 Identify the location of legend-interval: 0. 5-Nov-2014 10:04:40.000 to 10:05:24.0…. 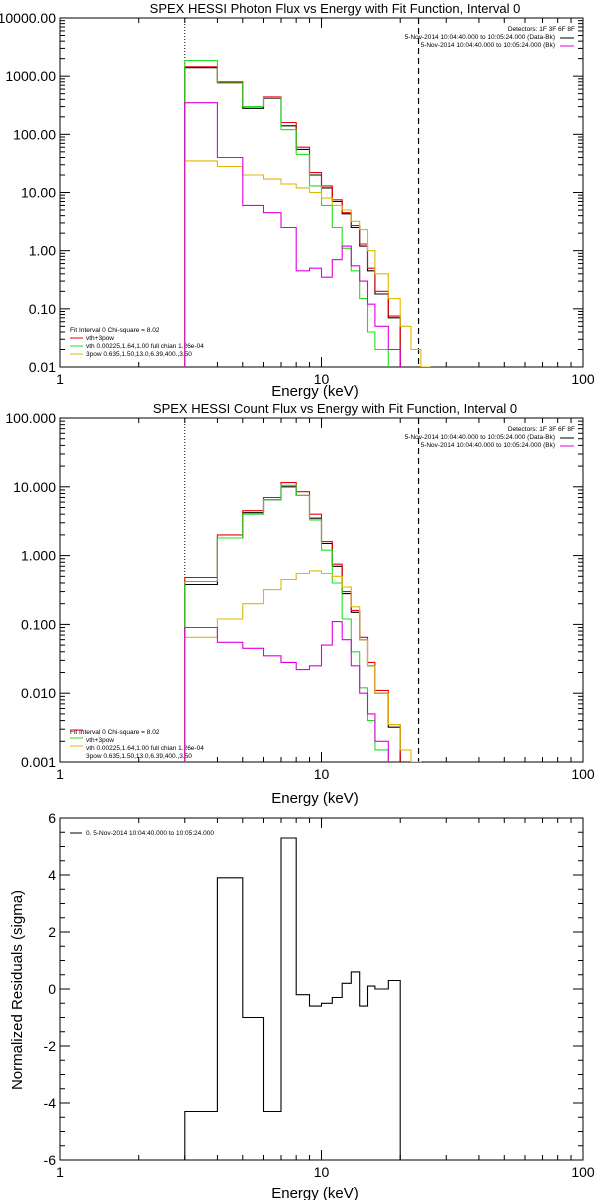
(150, 833).